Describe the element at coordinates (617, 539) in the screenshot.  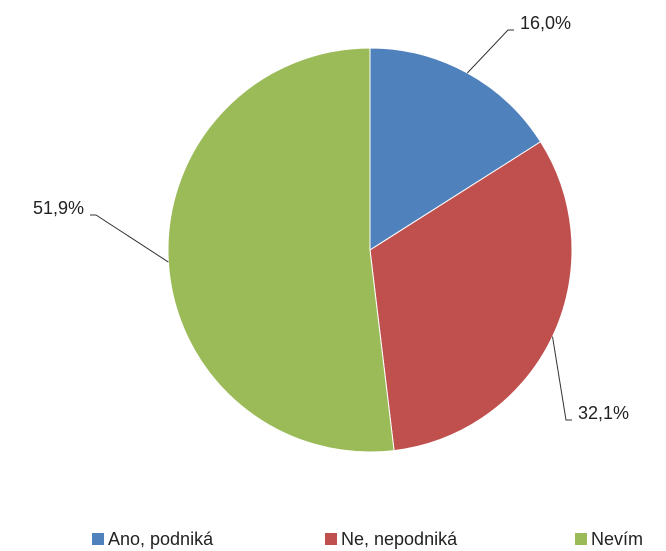
I see `legend-label: Nevím` at that location.